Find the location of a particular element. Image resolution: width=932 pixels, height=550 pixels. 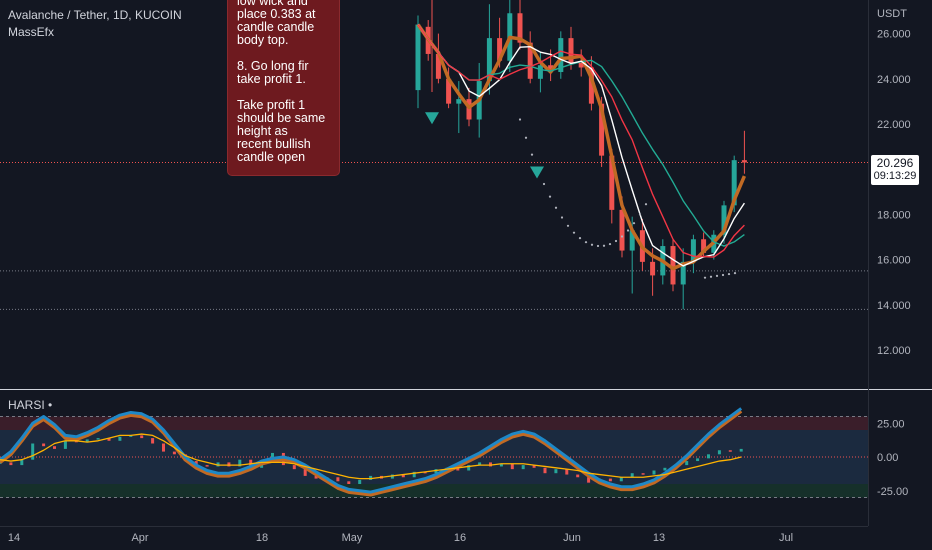

last-price-value: 20.296 is located at coordinates (895, 163).